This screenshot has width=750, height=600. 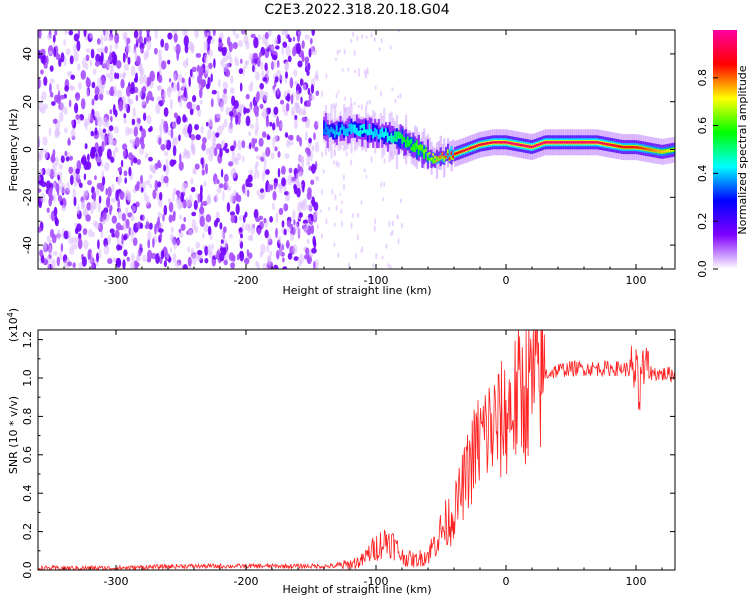 What do you see at coordinates (376, 280) in the screenshot?
I see `x-tick-label: -100` at bounding box center [376, 280].